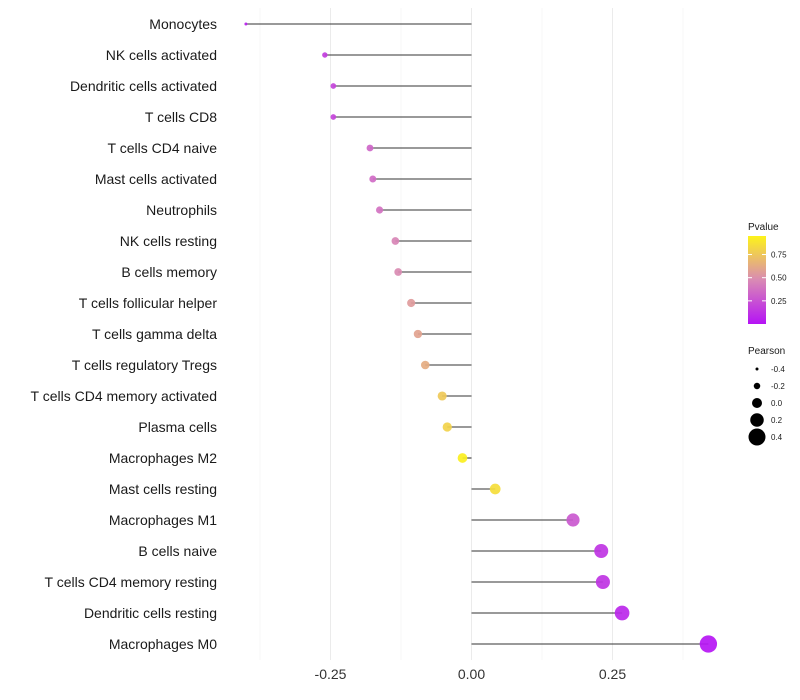  I want to click on pvalue-colorbar, so click(757, 280).